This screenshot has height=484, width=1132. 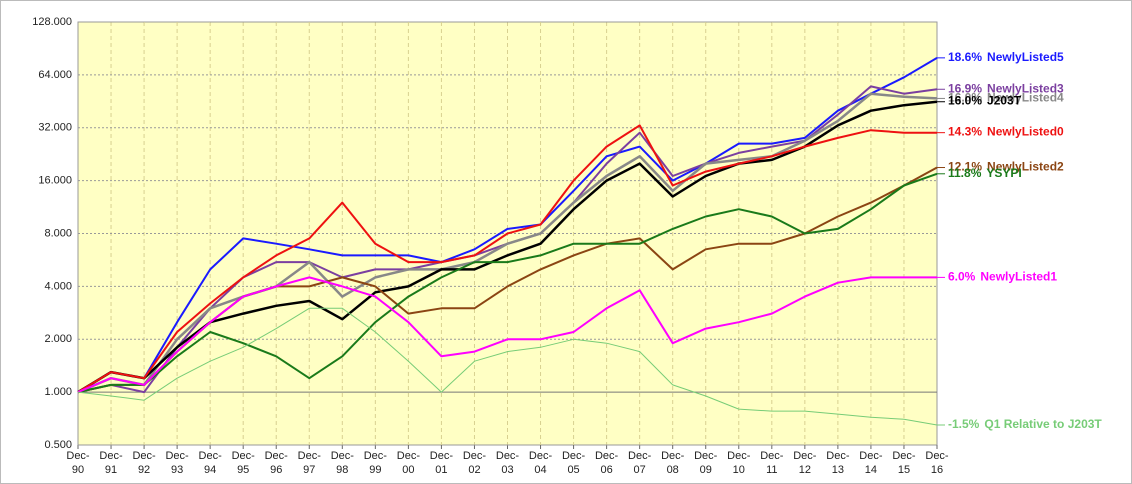 What do you see at coordinates (111, 463) in the screenshot?
I see `x-tick-label: Dec-91` at bounding box center [111, 463].